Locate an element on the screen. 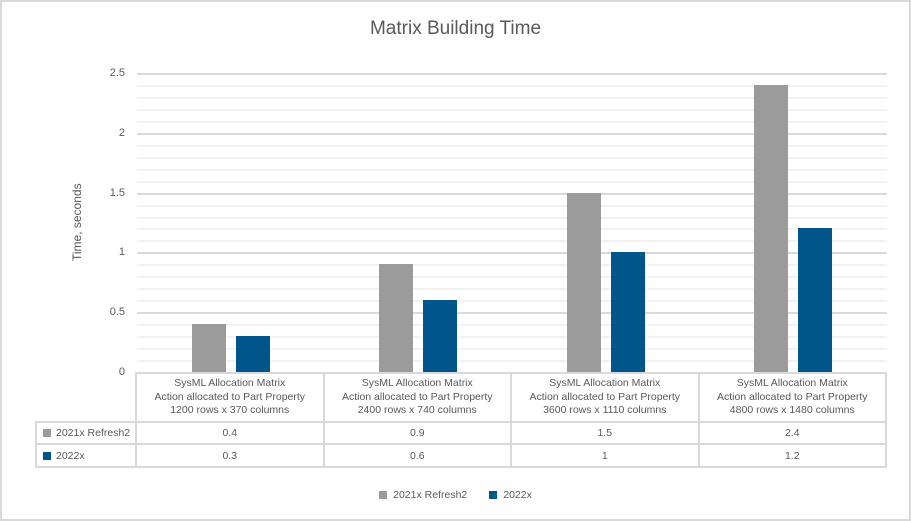  value-cell: 0.4 is located at coordinates (231, 434).